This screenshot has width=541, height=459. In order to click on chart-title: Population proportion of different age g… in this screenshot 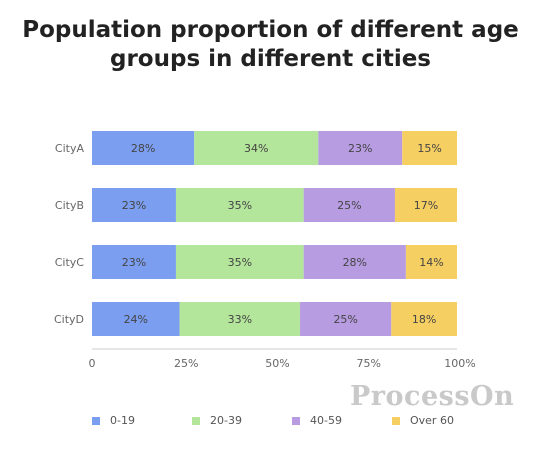, I will do `click(270, 44)`.